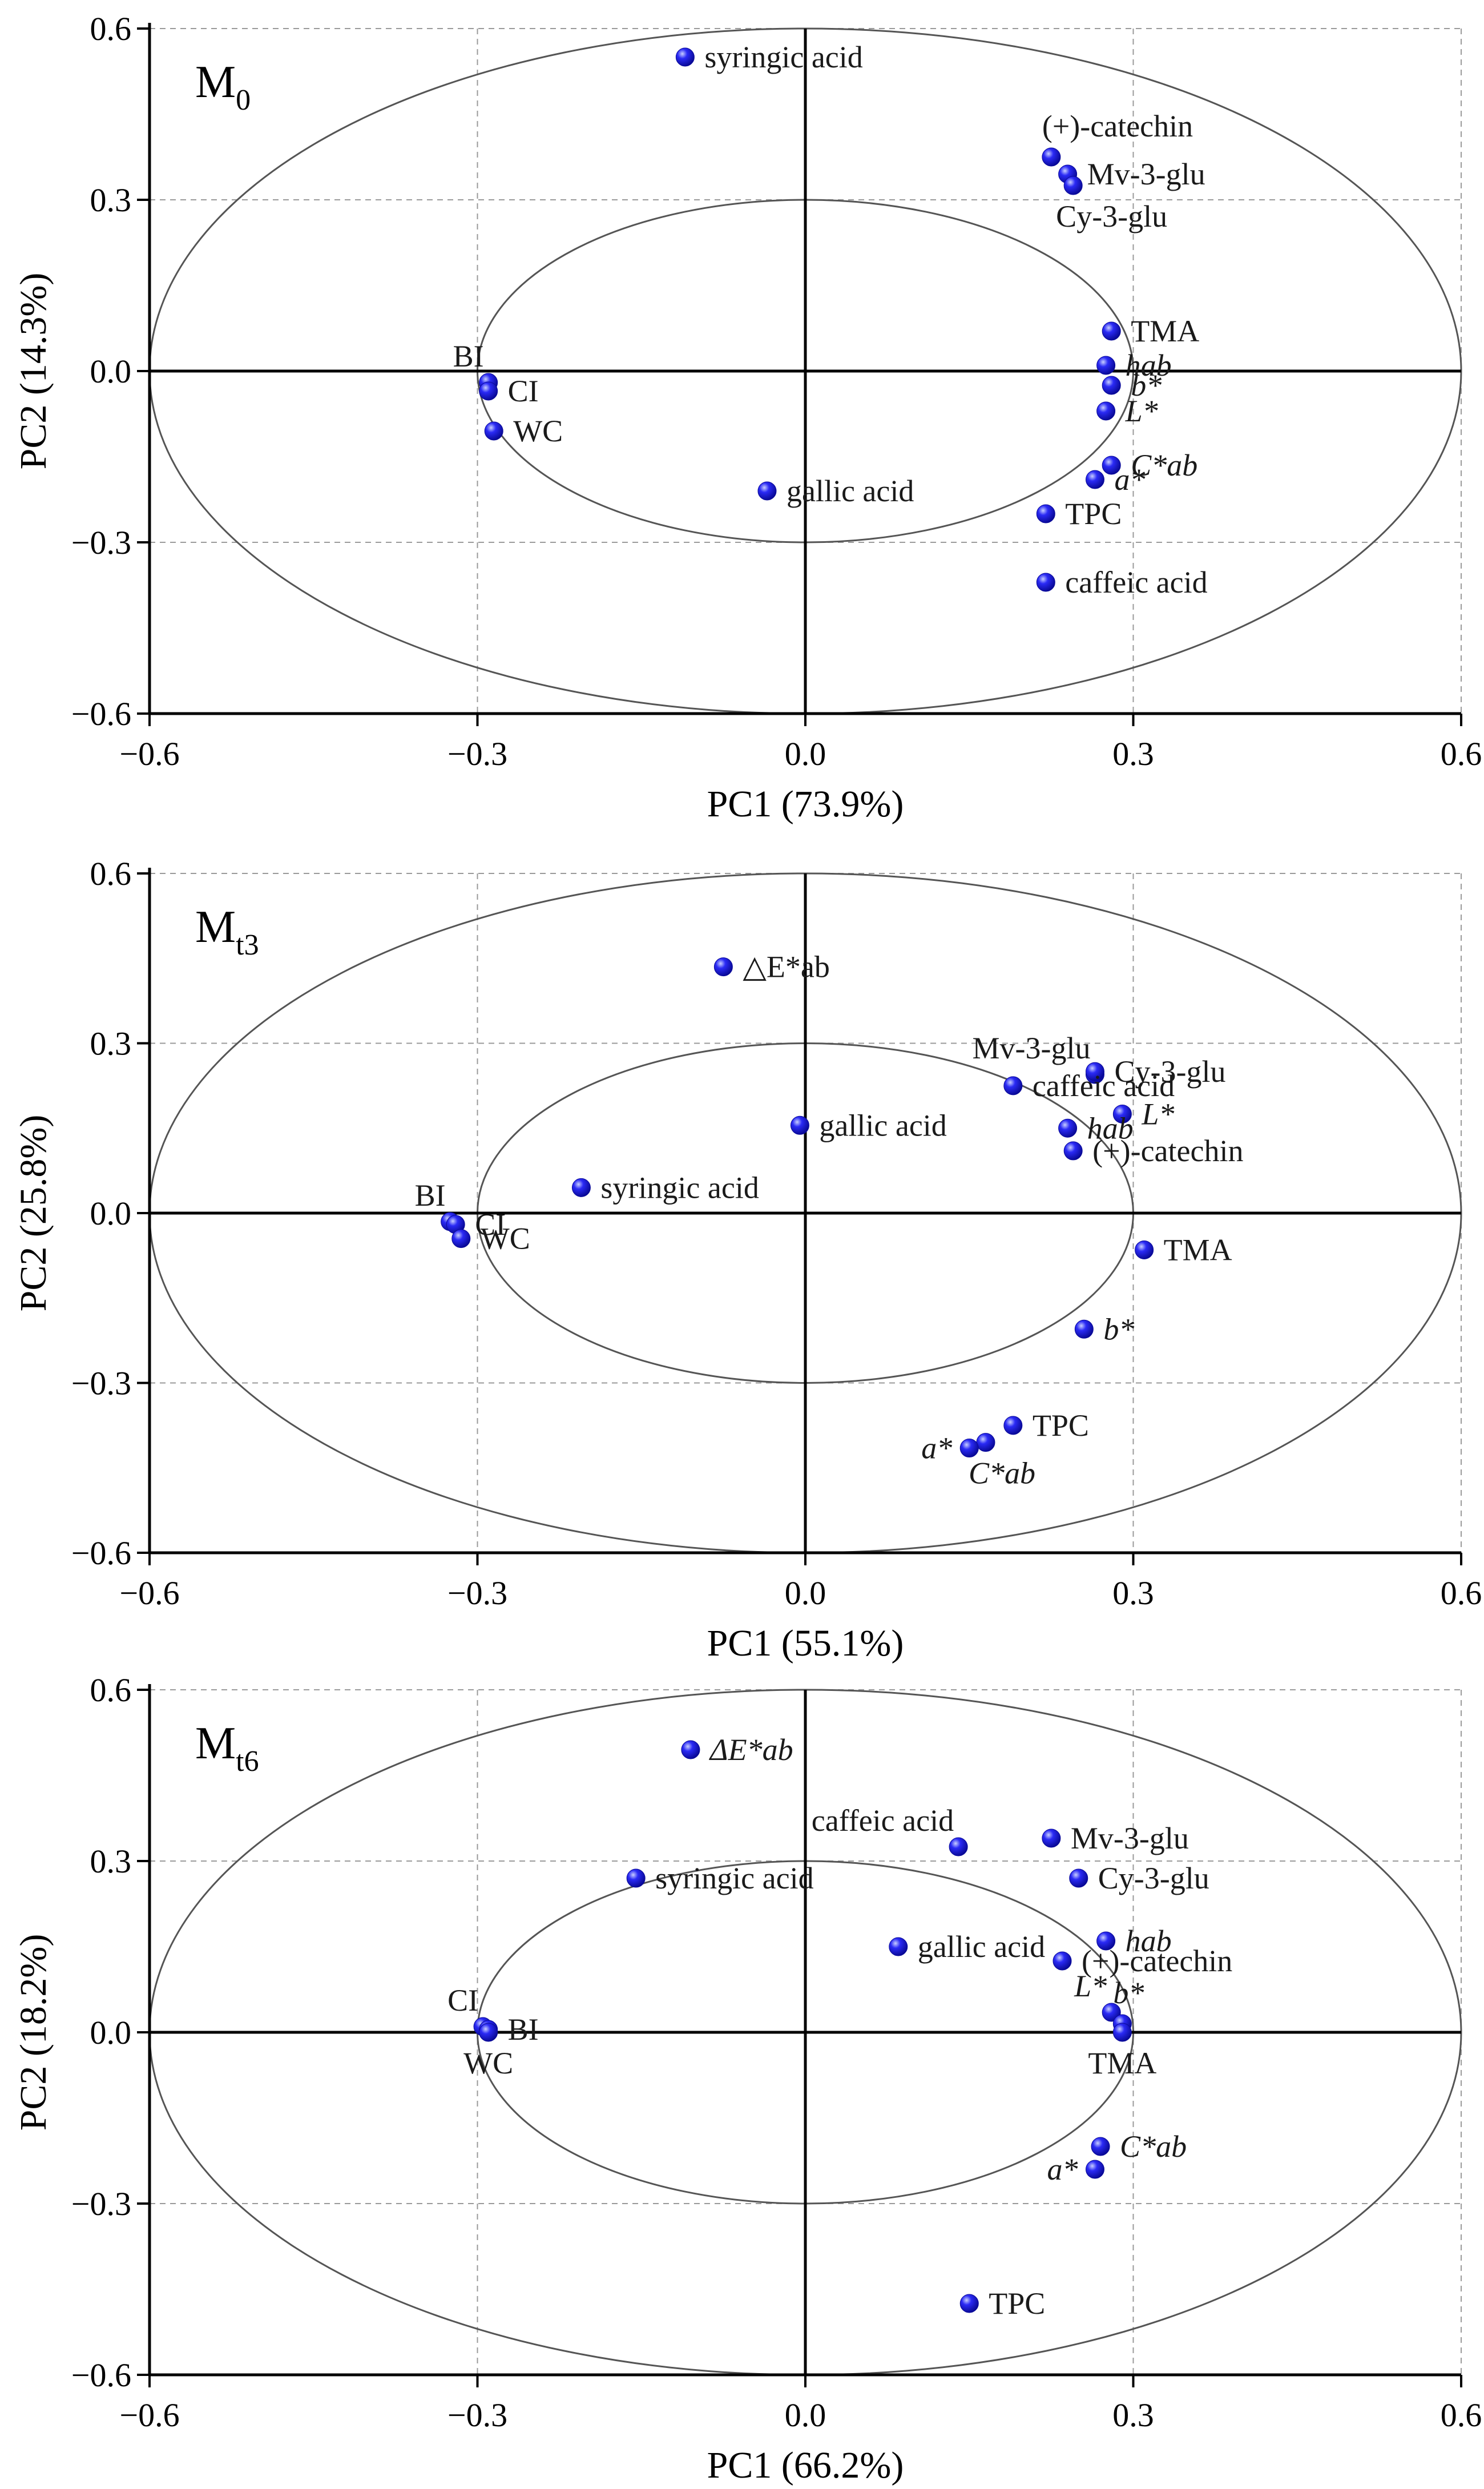  Describe the element at coordinates (1130, 1838) in the screenshot. I see `point-label: Mv-3-glu` at that location.